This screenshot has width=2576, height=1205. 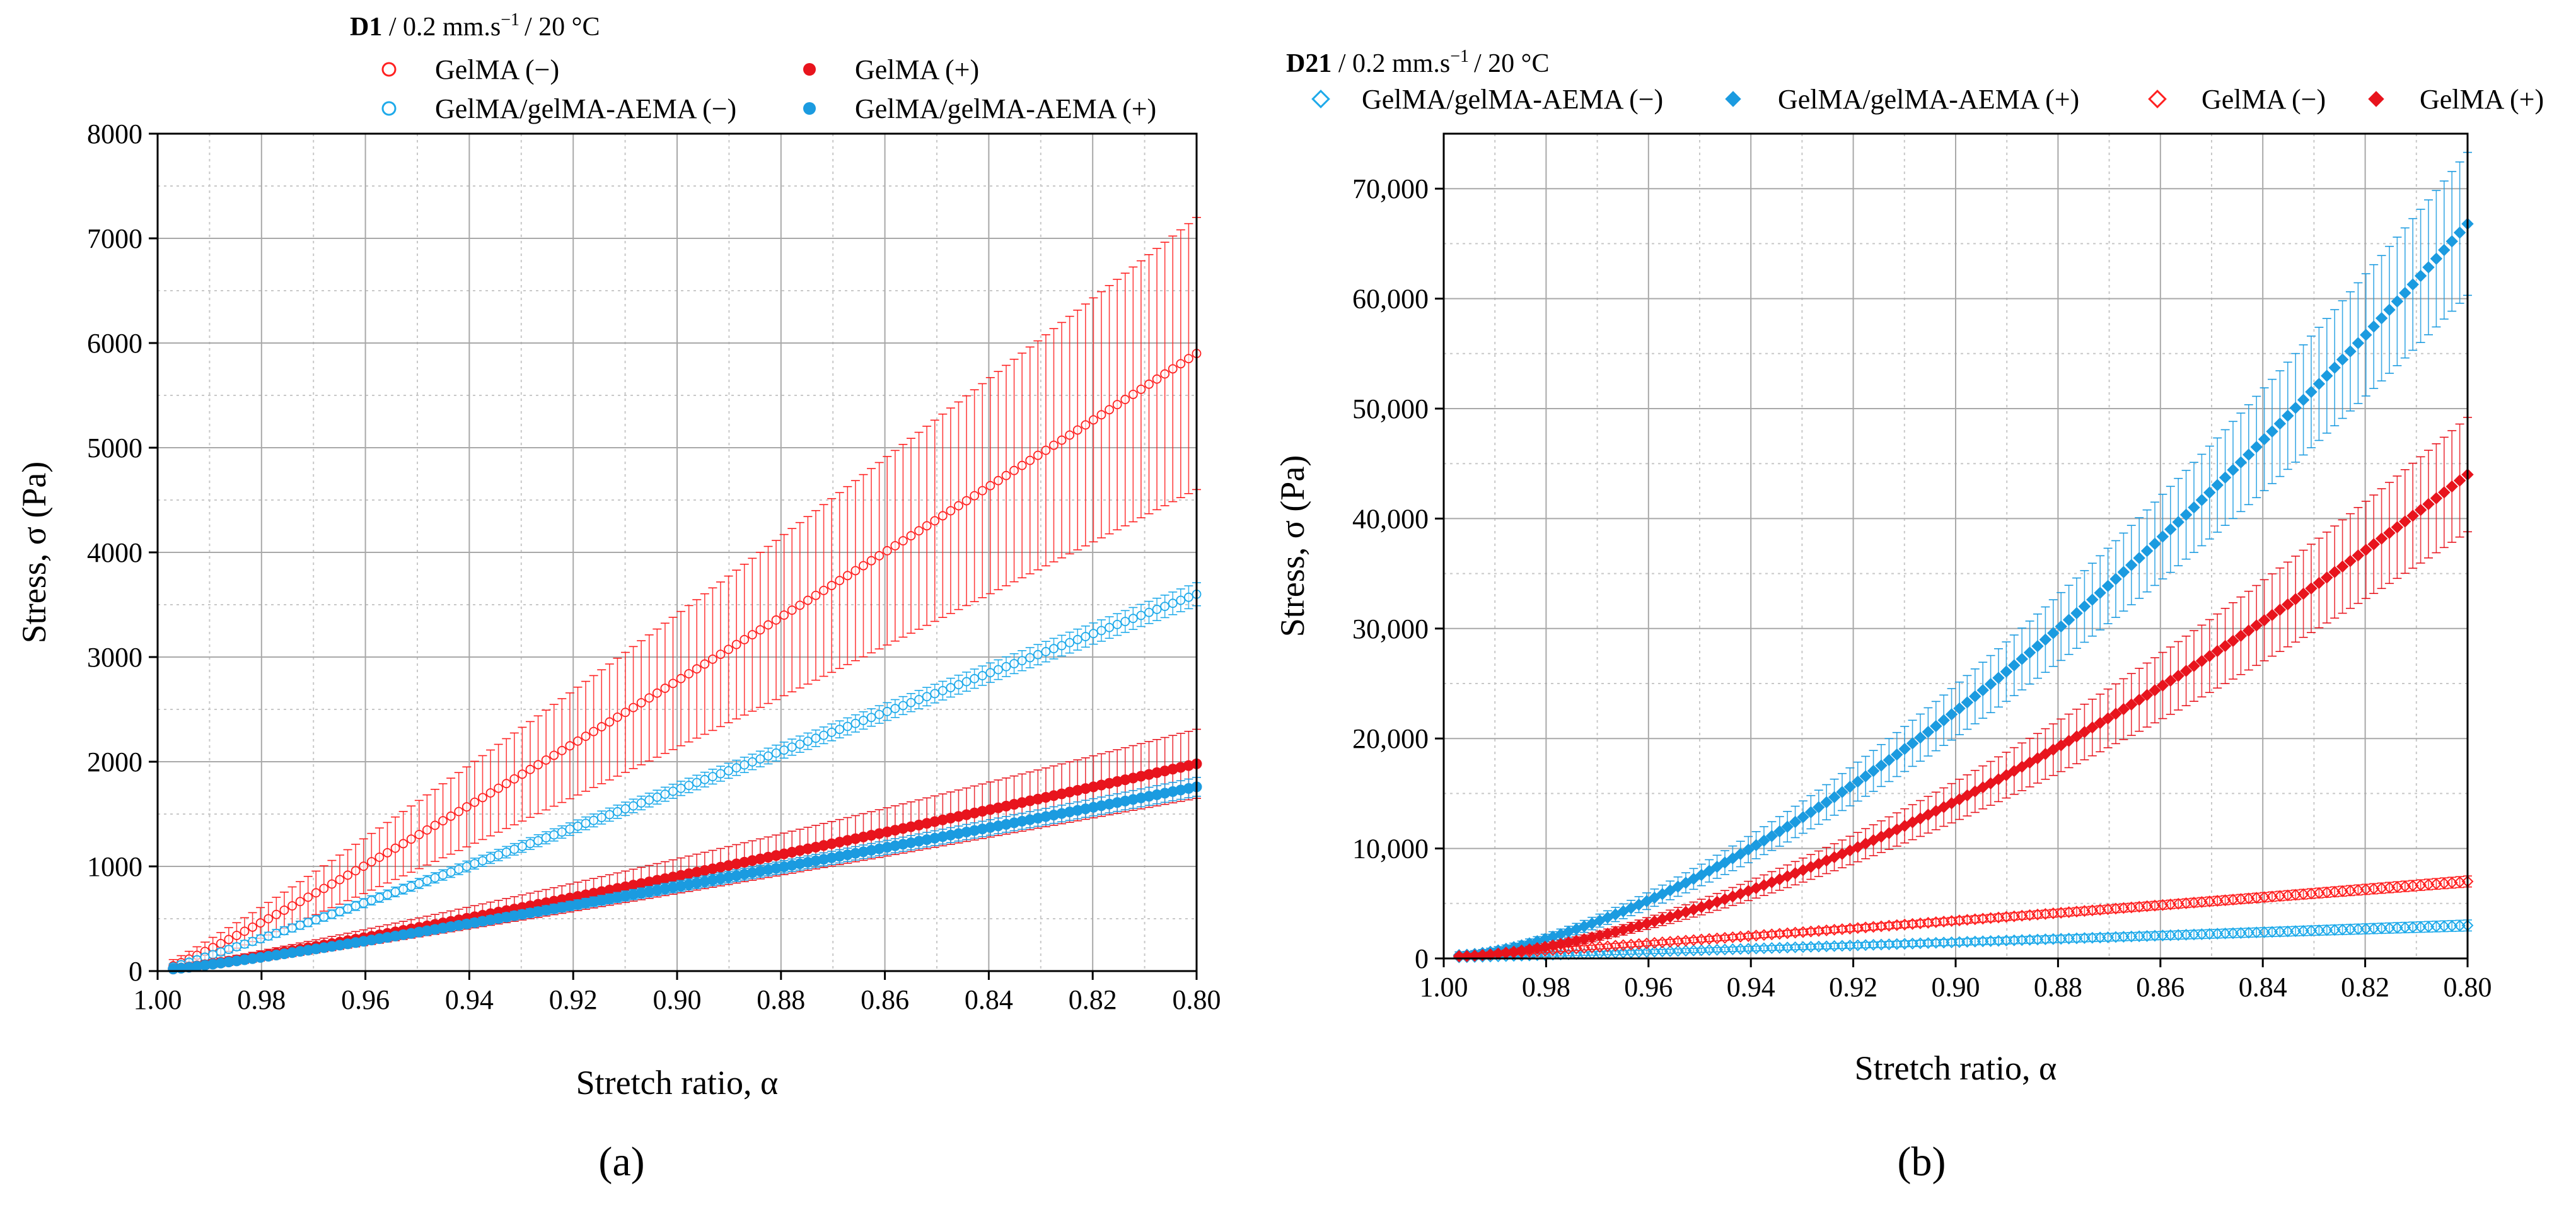 What do you see at coordinates (2264, 99) in the screenshot?
I see `legend-b-label-gelma-minus: GelMA (−)` at bounding box center [2264, 99].